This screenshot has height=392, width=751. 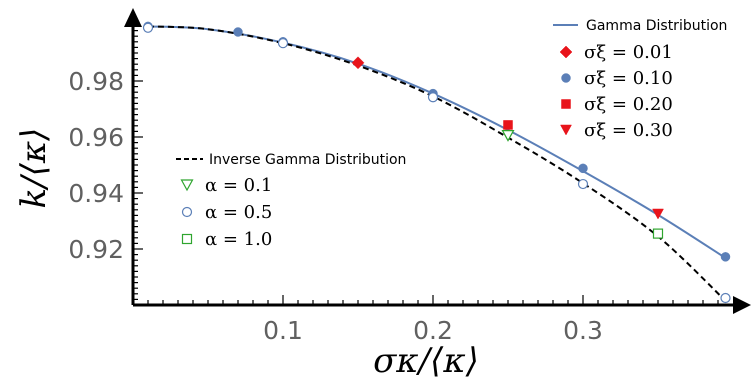 What do you see at coordinates (133, 17) in the screenshot?
I see `y-axis-arrow` at bounding box center [133, 17].